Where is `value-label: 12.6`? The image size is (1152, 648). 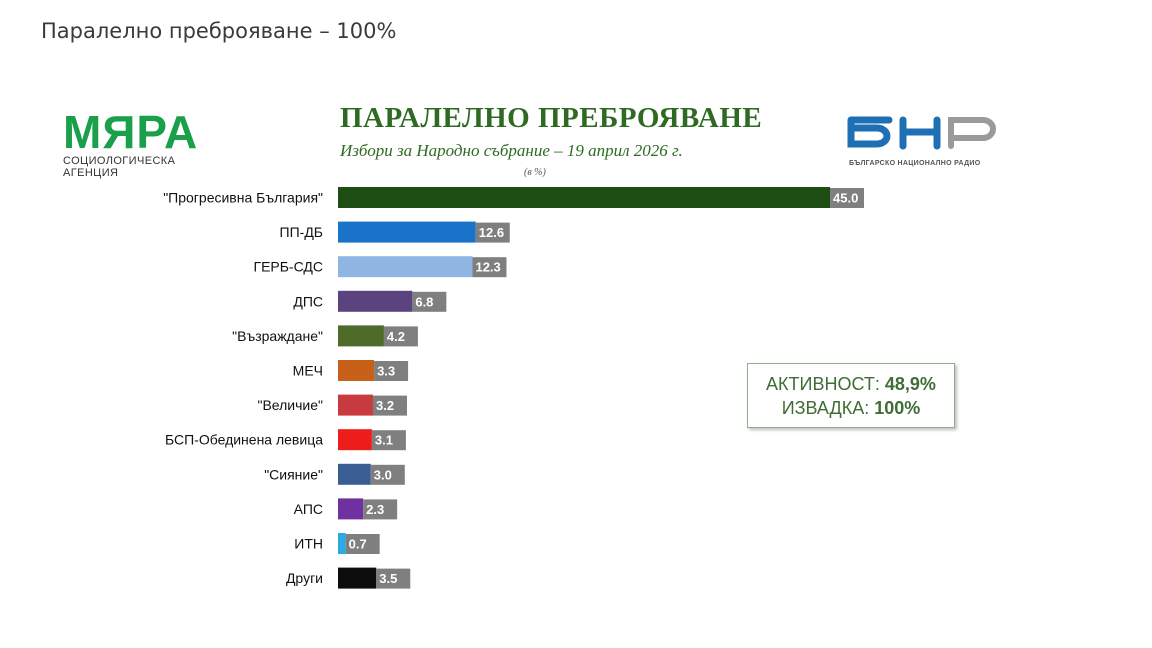 value-label: 12.6 is located at coordinates (491, 232).